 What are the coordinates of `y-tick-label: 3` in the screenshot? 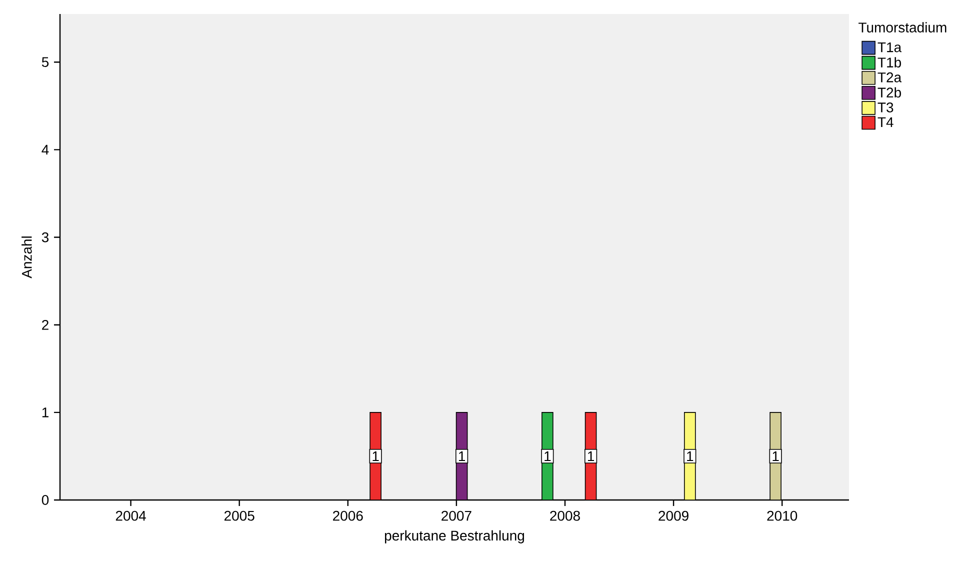 It's located at (45, 237).